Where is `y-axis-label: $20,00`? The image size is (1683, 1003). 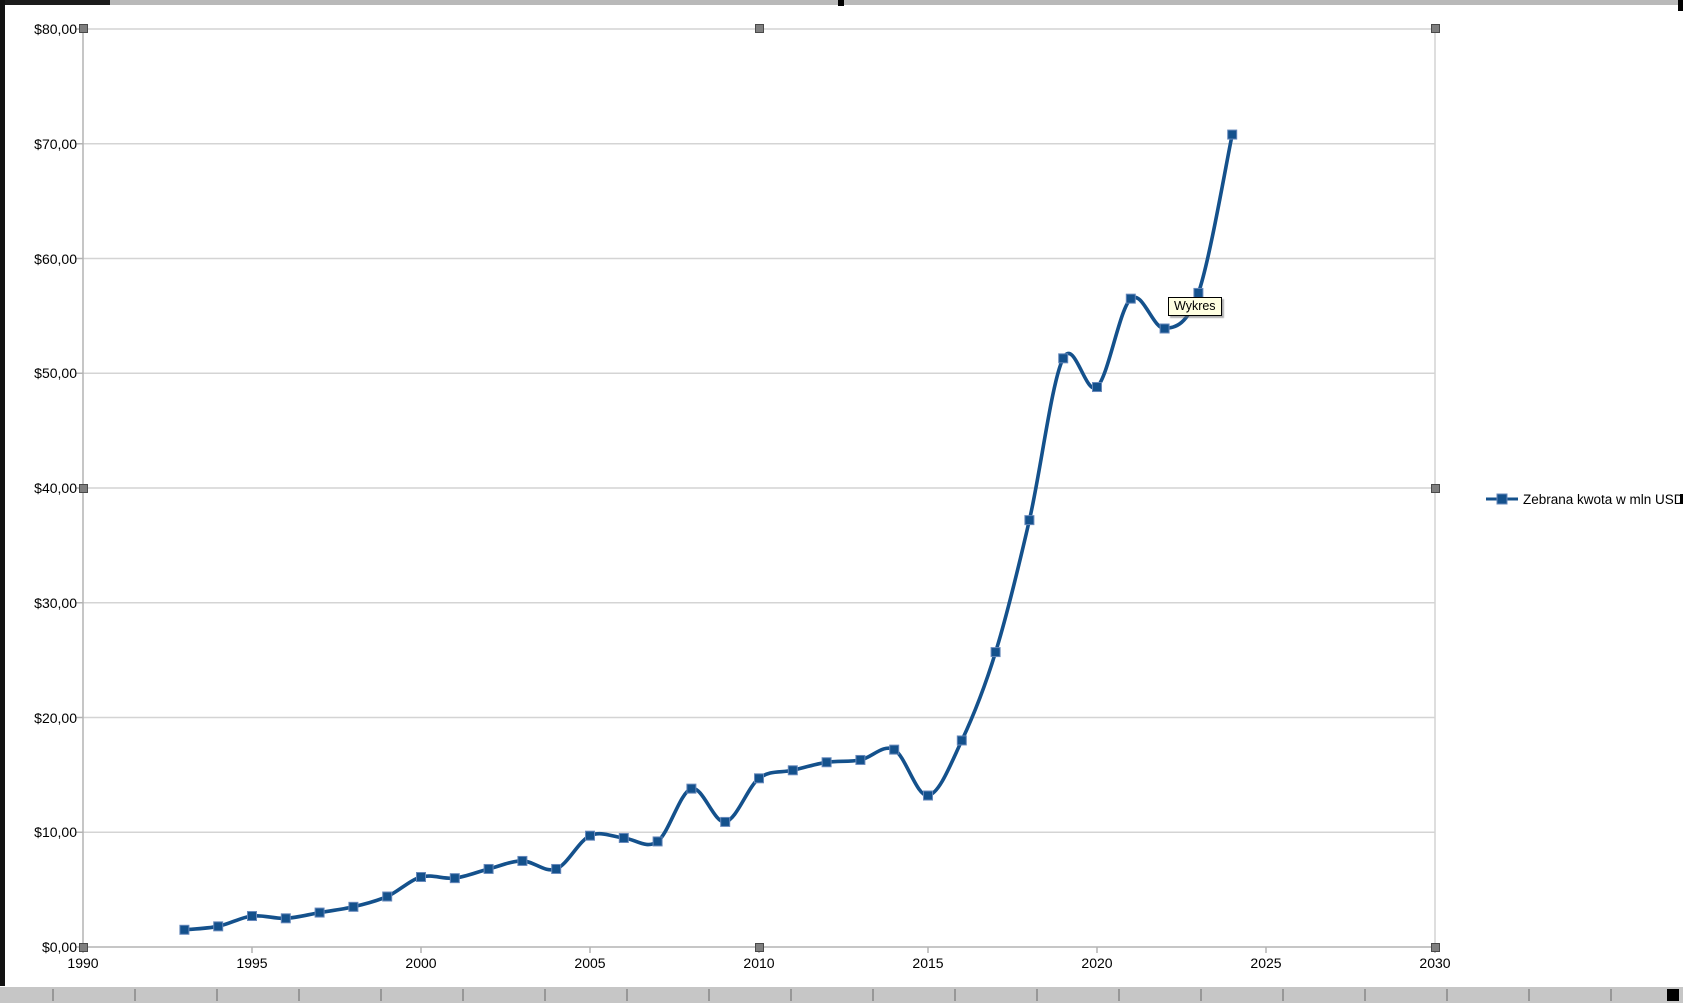
y-axis-label: $20,00 is located at coordinates (55, 717).